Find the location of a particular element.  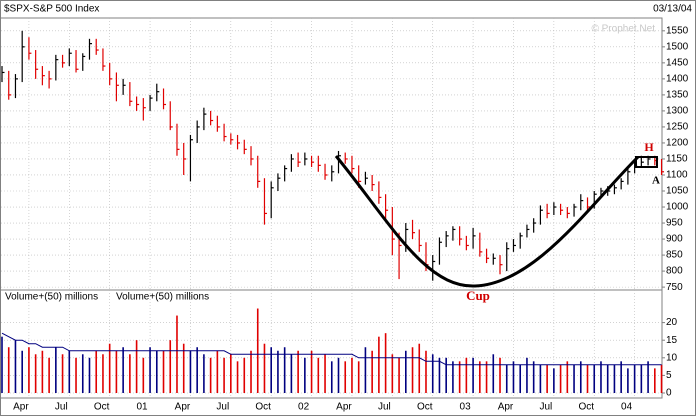

y-tick-label: 1500 is located at coordinates (677, 46).